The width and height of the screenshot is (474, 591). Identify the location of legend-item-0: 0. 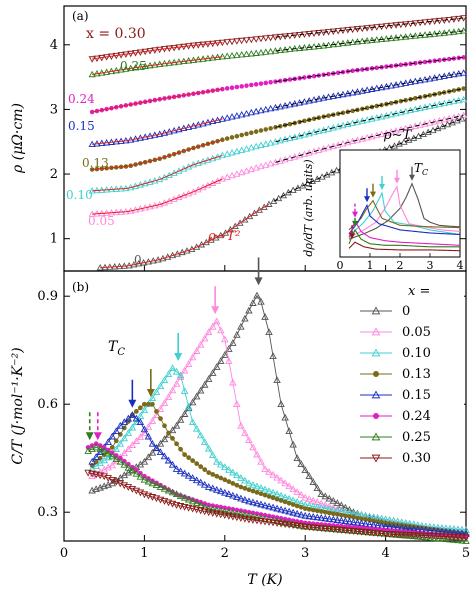
(385, 311).